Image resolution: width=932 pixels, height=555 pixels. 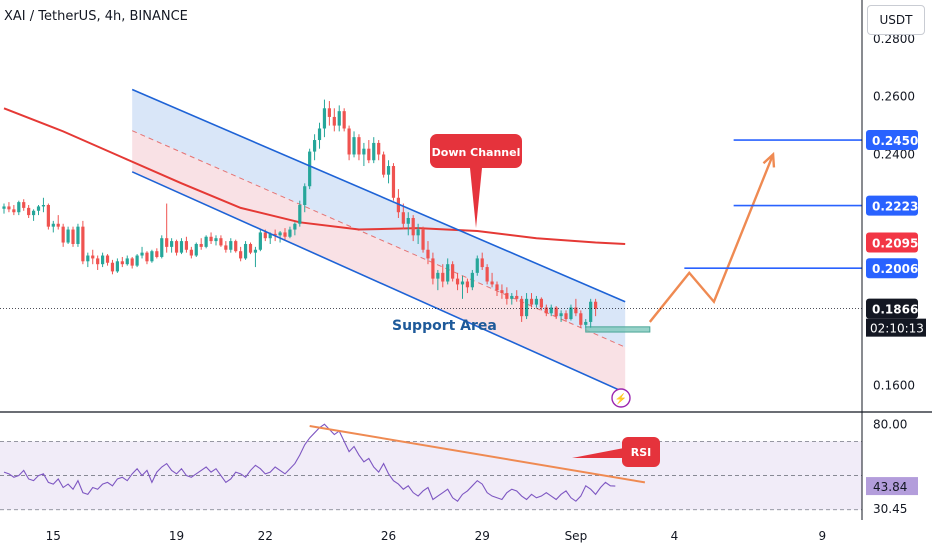 What do you see at coordinates (890, 424) in the screenshot?
I see `rsi-tick-label: 80.00` at bounding box center [890, 424].